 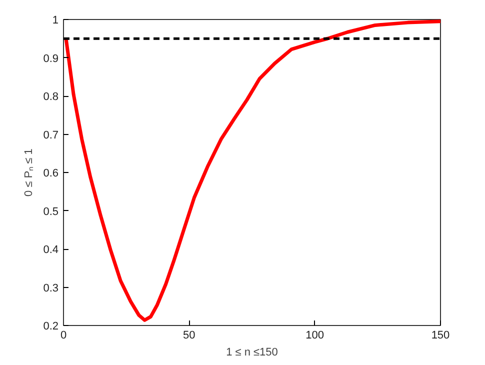 I want to click on y-tick-label: 0.7, so click(x=51, y=135).